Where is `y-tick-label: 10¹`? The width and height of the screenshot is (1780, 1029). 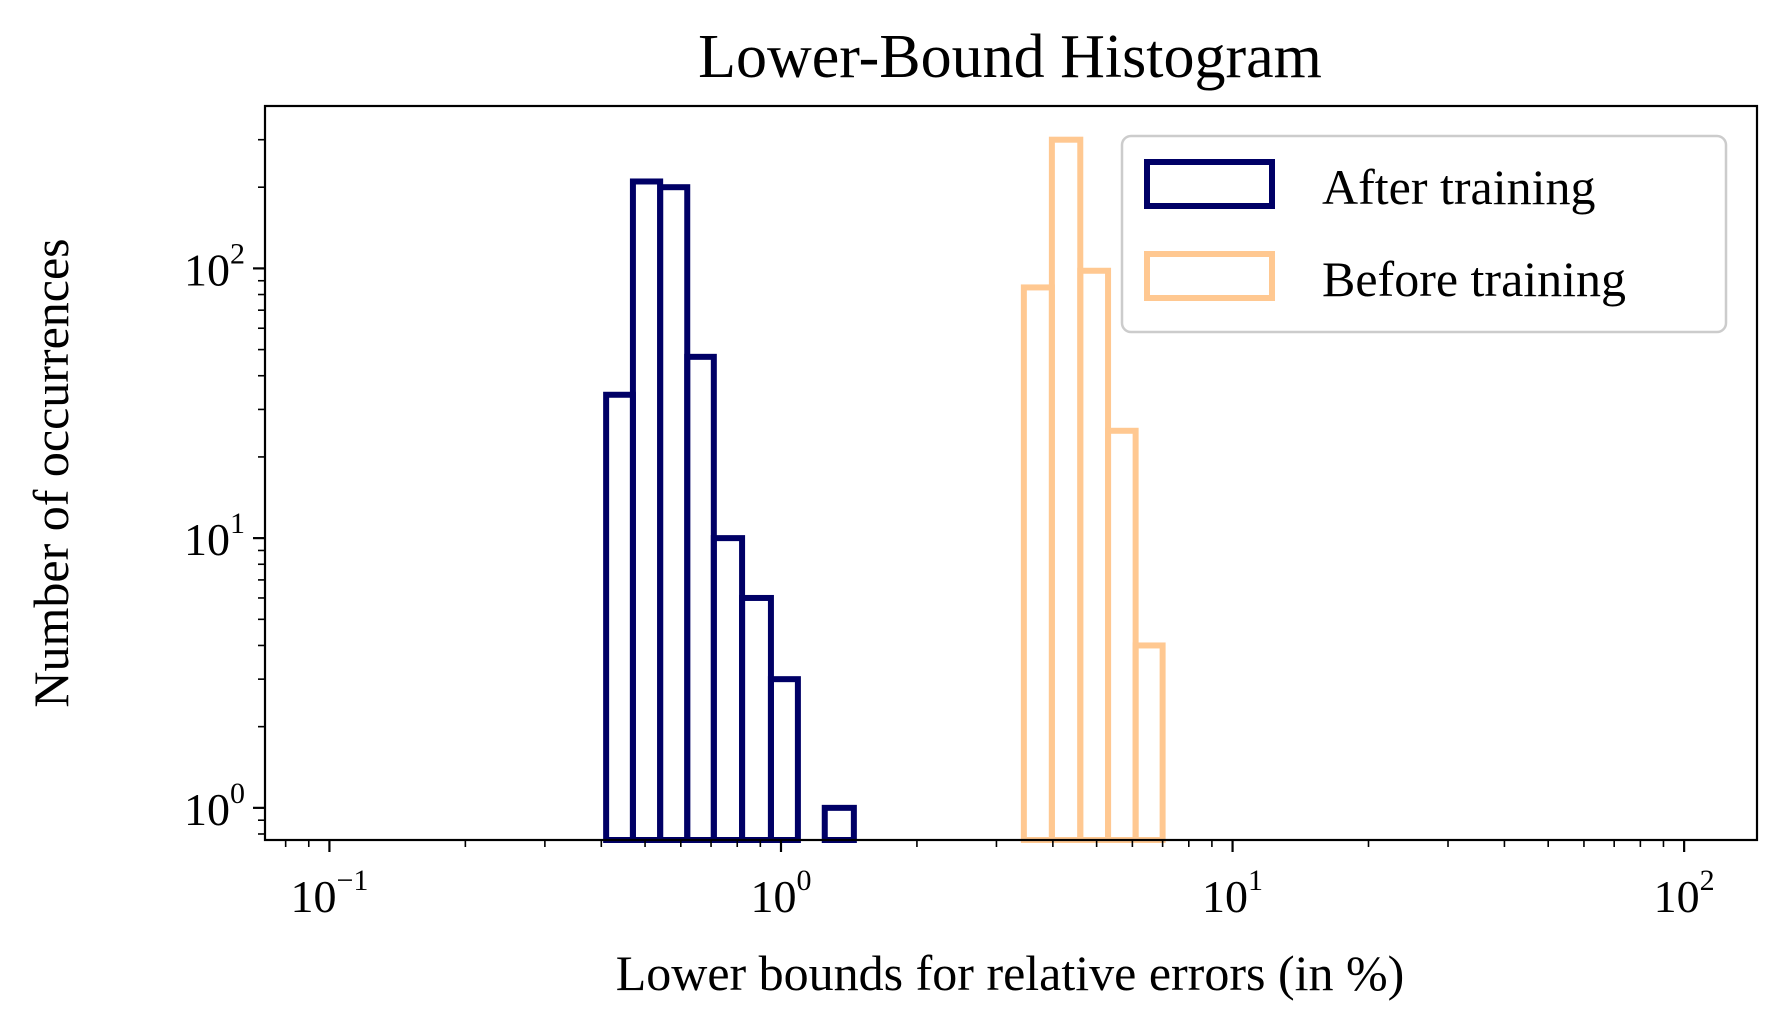
y-tick-label: 10¹ is located at coordinates (214, 536).